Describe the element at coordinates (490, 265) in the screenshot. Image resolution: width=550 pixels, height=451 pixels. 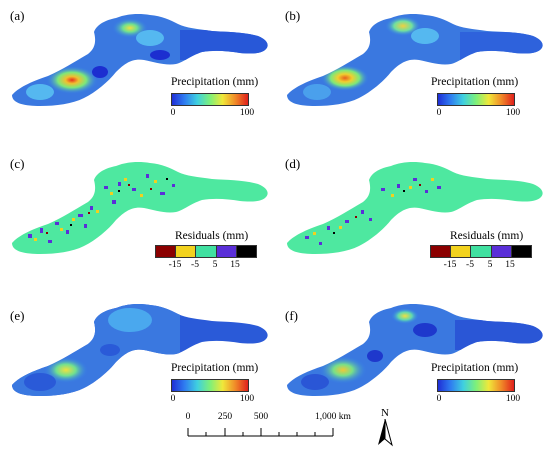
I see `tick-d-3: 5` at that location.